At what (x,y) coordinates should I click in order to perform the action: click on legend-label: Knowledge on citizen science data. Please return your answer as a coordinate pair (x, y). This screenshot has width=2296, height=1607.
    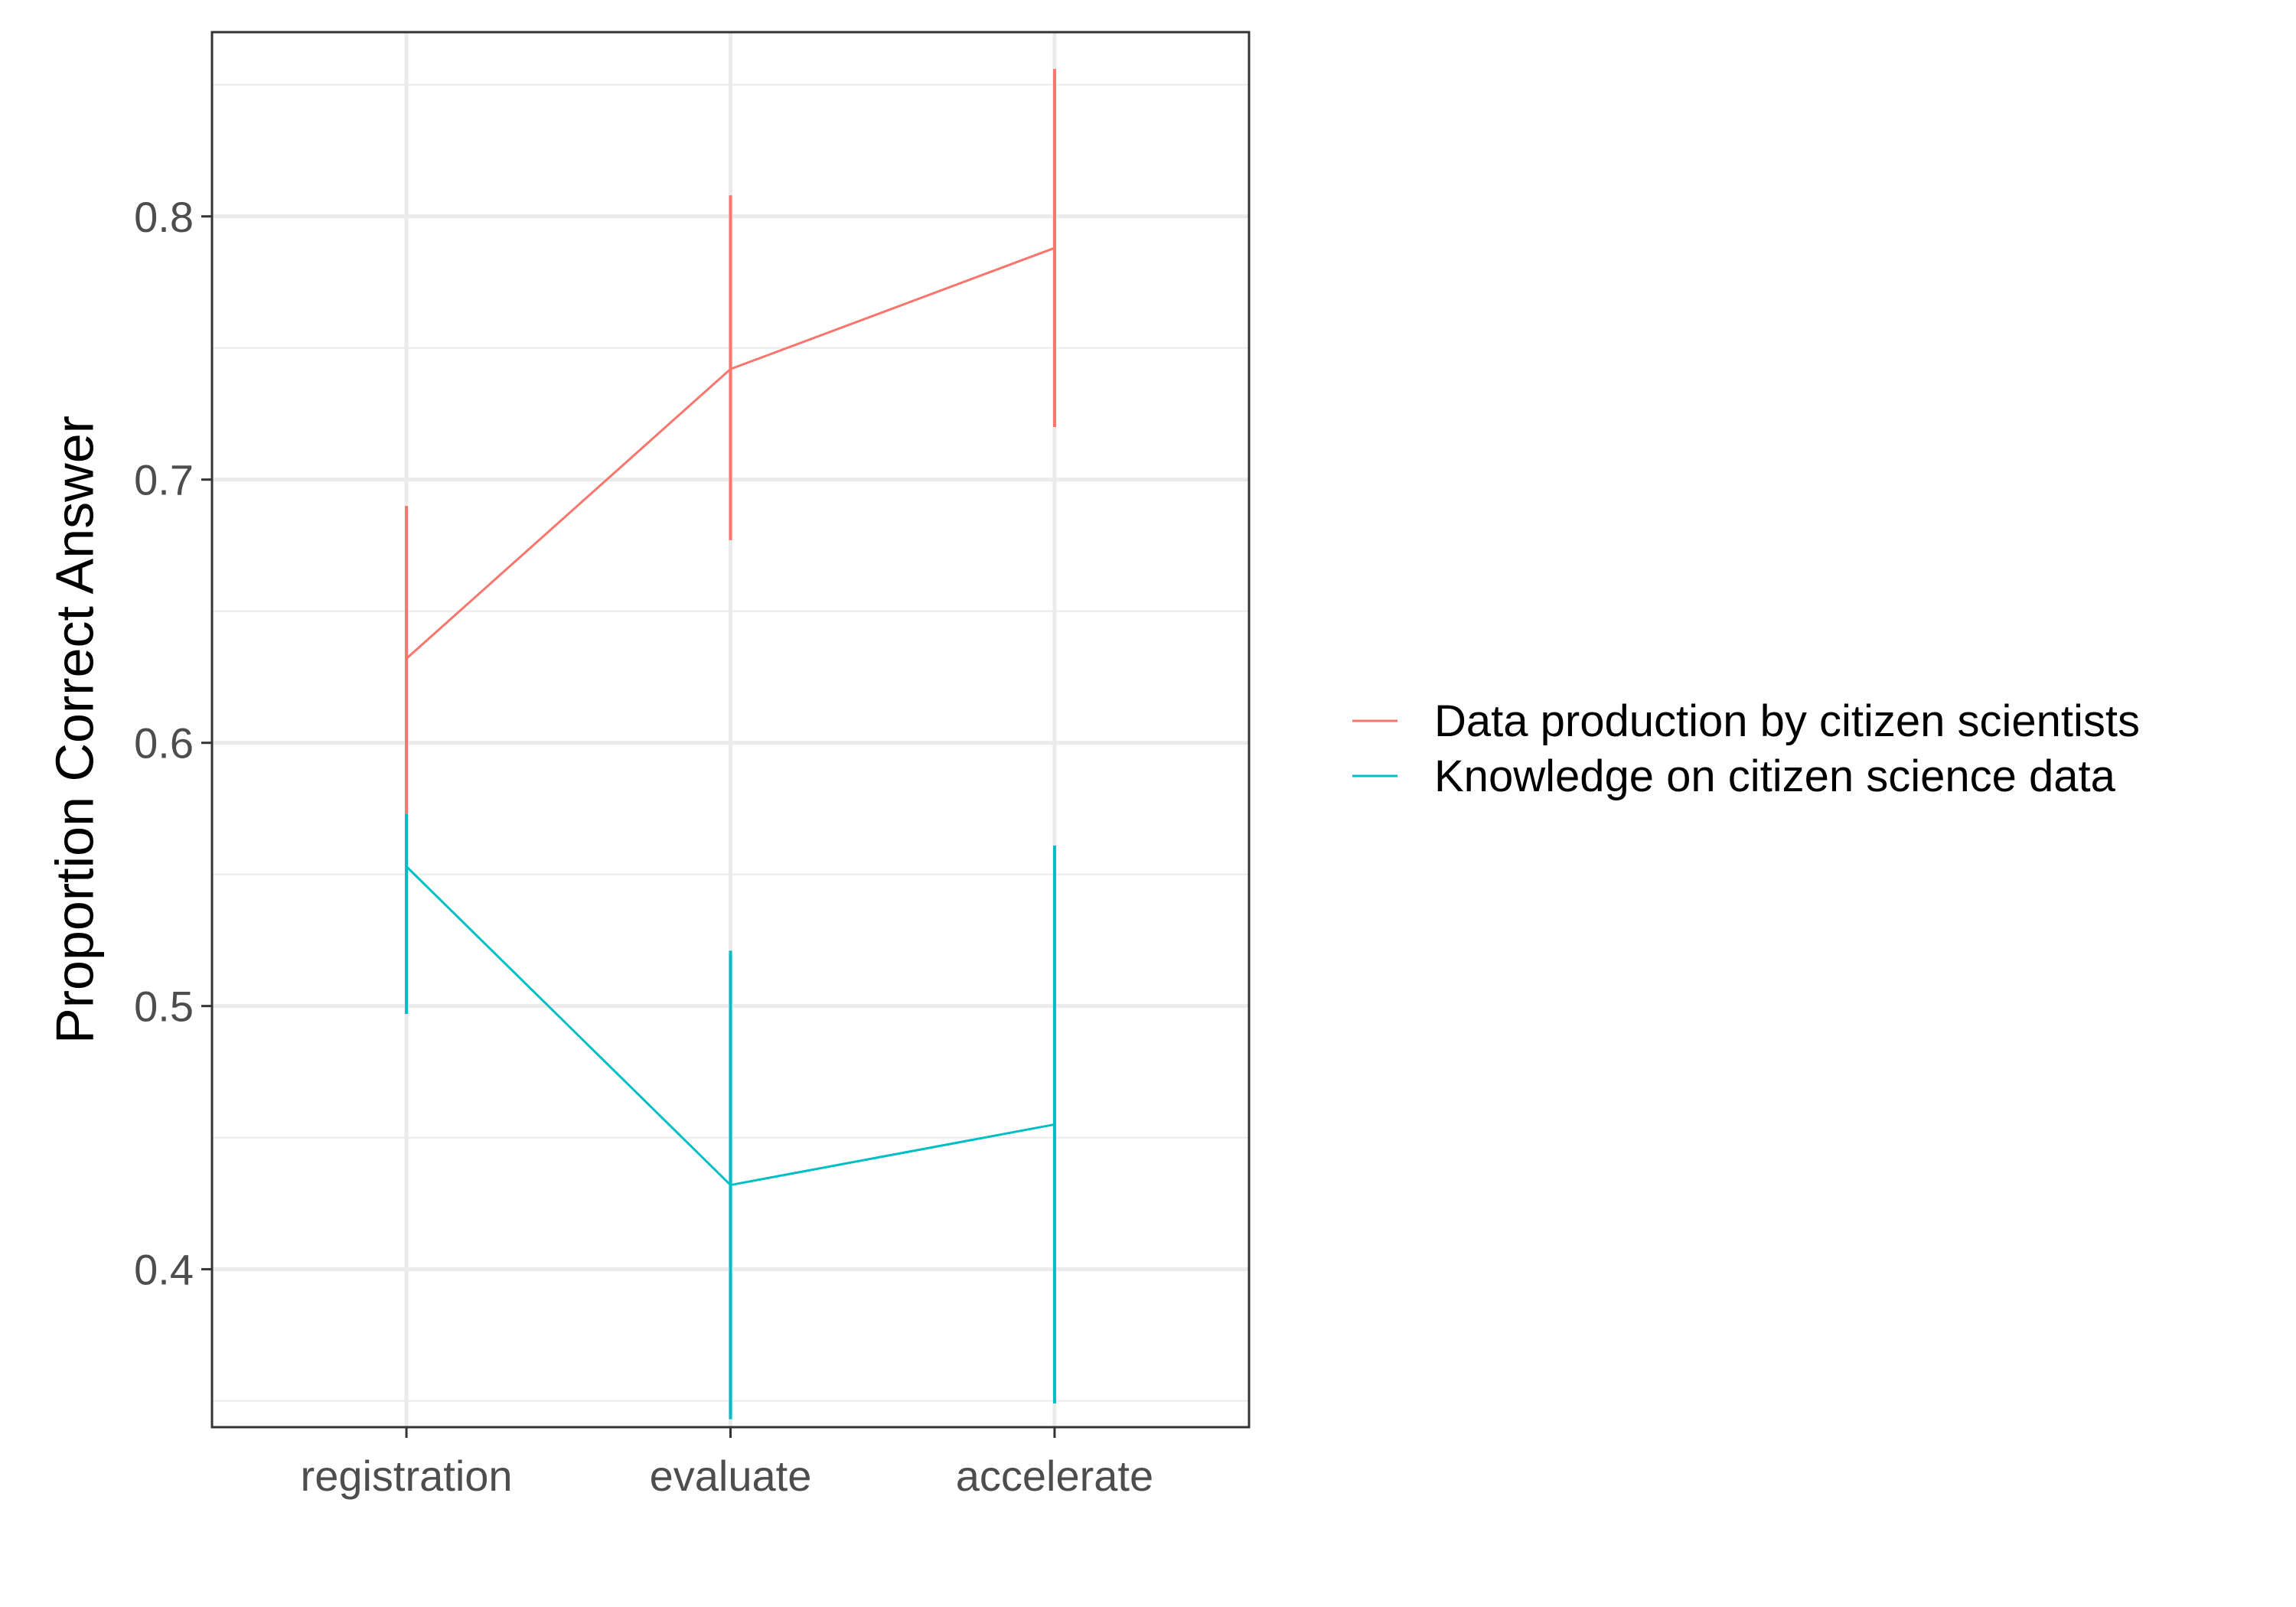
    Looking at the image, I should click on (1775, 776).